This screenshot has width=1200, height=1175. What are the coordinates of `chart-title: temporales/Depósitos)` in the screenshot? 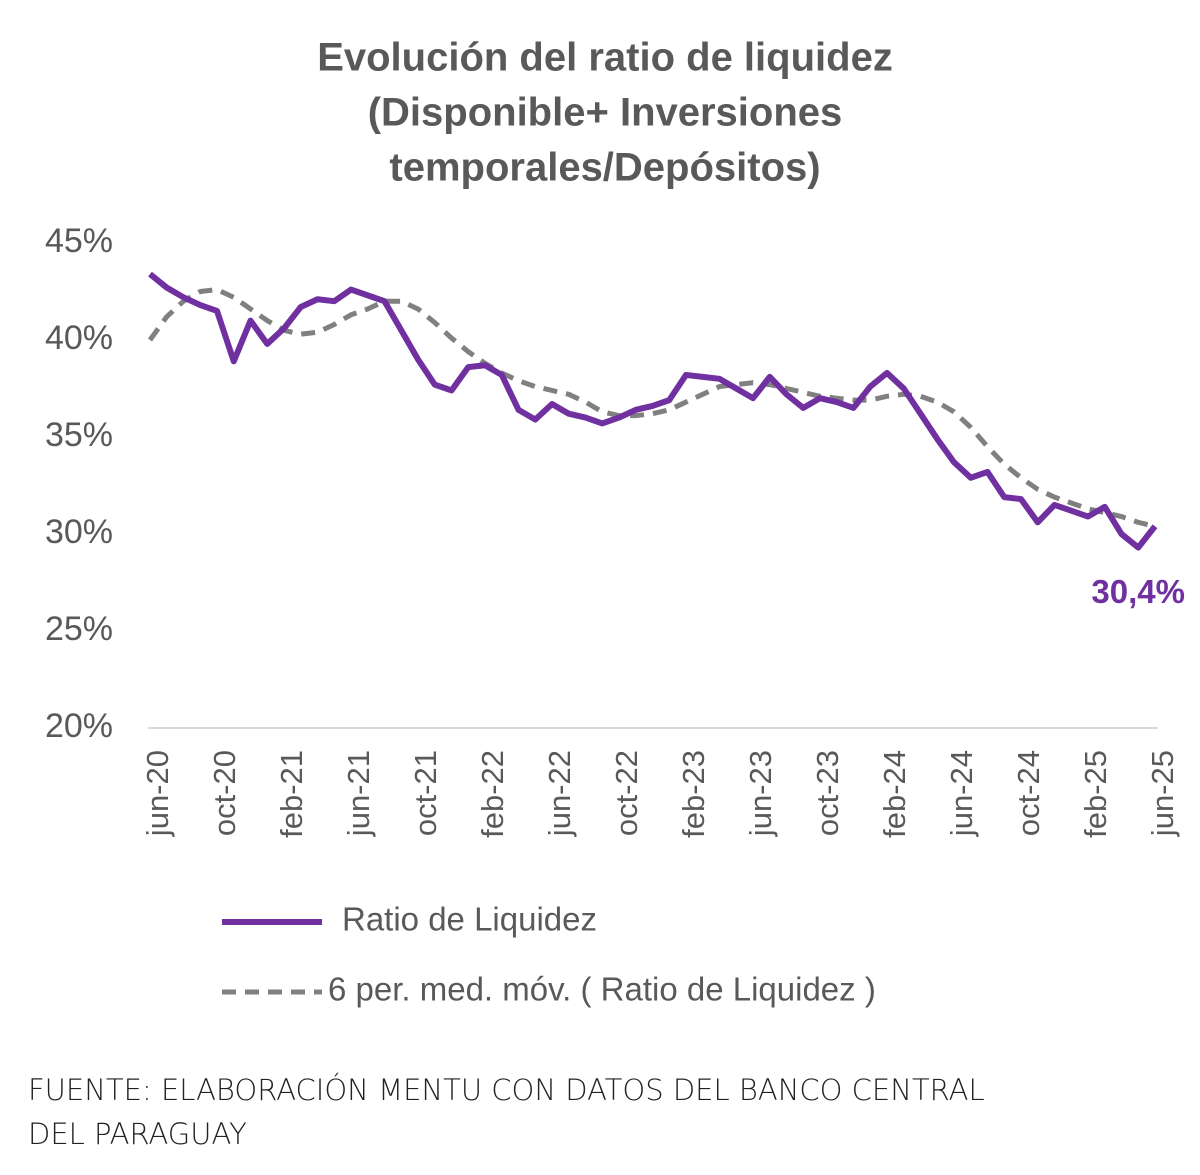 It's located at (604, 168).